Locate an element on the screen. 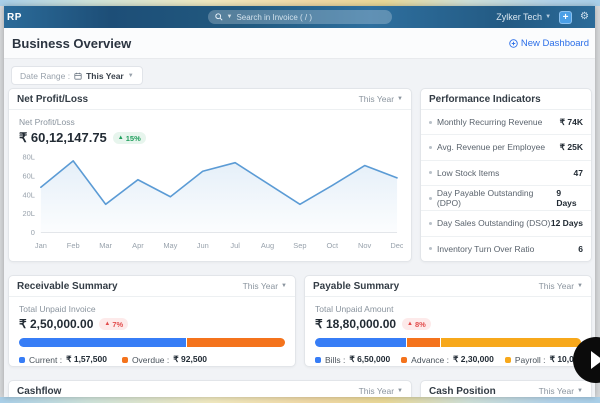 This screenshot has width=600, height=403. bar-segment-overdue is located at coordinates (235, 342).